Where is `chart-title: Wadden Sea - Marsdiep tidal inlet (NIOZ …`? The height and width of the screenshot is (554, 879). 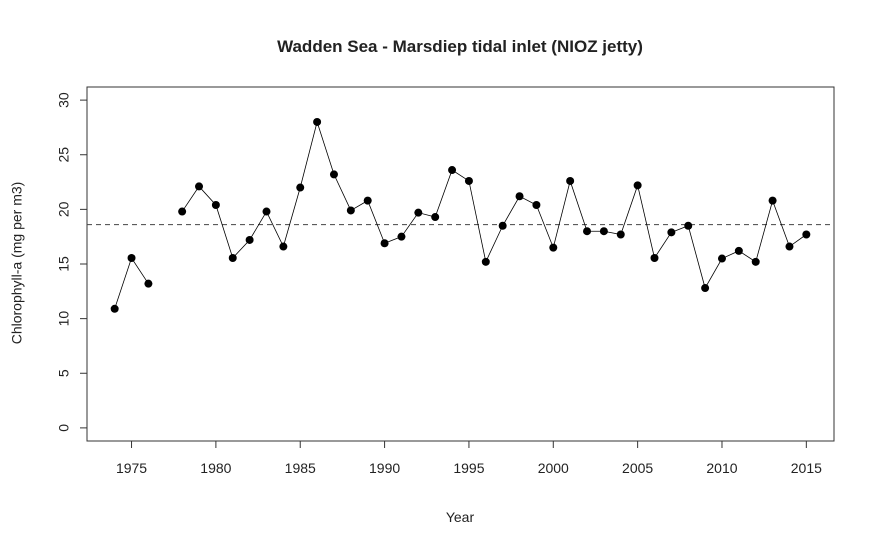 chart-title: Wadden Sea - Marsdiep tidal inlet (NIOZ … is located at coordinates (460, 46).